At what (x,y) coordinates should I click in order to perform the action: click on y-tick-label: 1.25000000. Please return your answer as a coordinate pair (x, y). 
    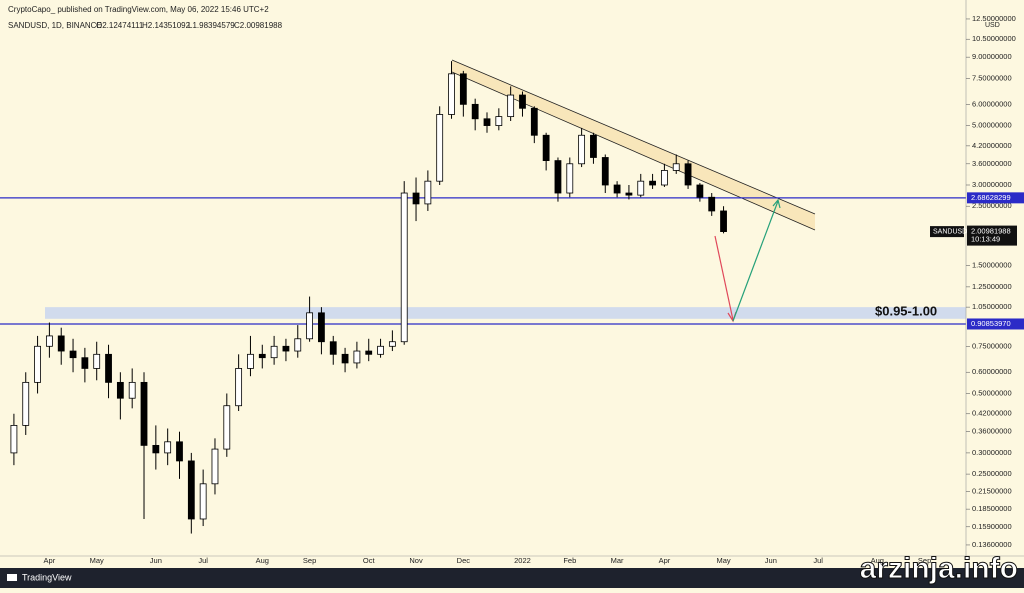
    Looking at the image, I should click on (992, 286).